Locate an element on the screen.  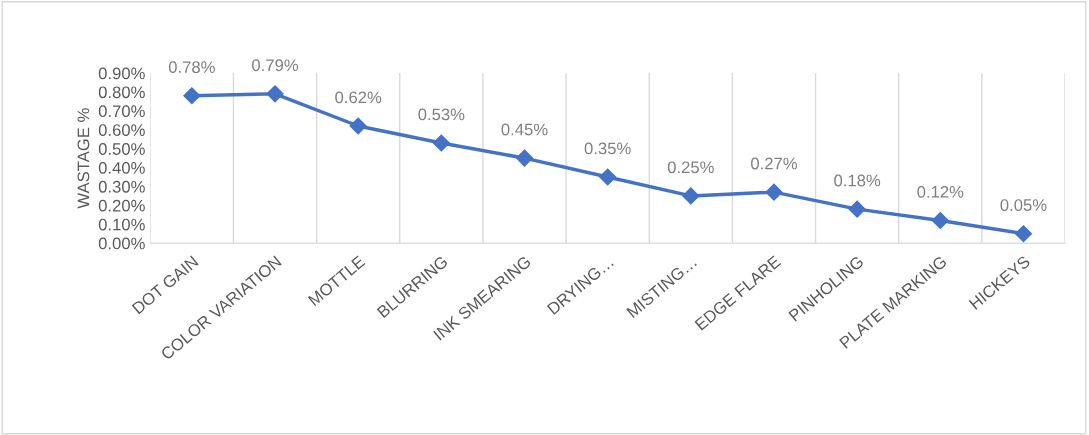
y-tick-label: 0.30% is located at coordinates (121, 186).